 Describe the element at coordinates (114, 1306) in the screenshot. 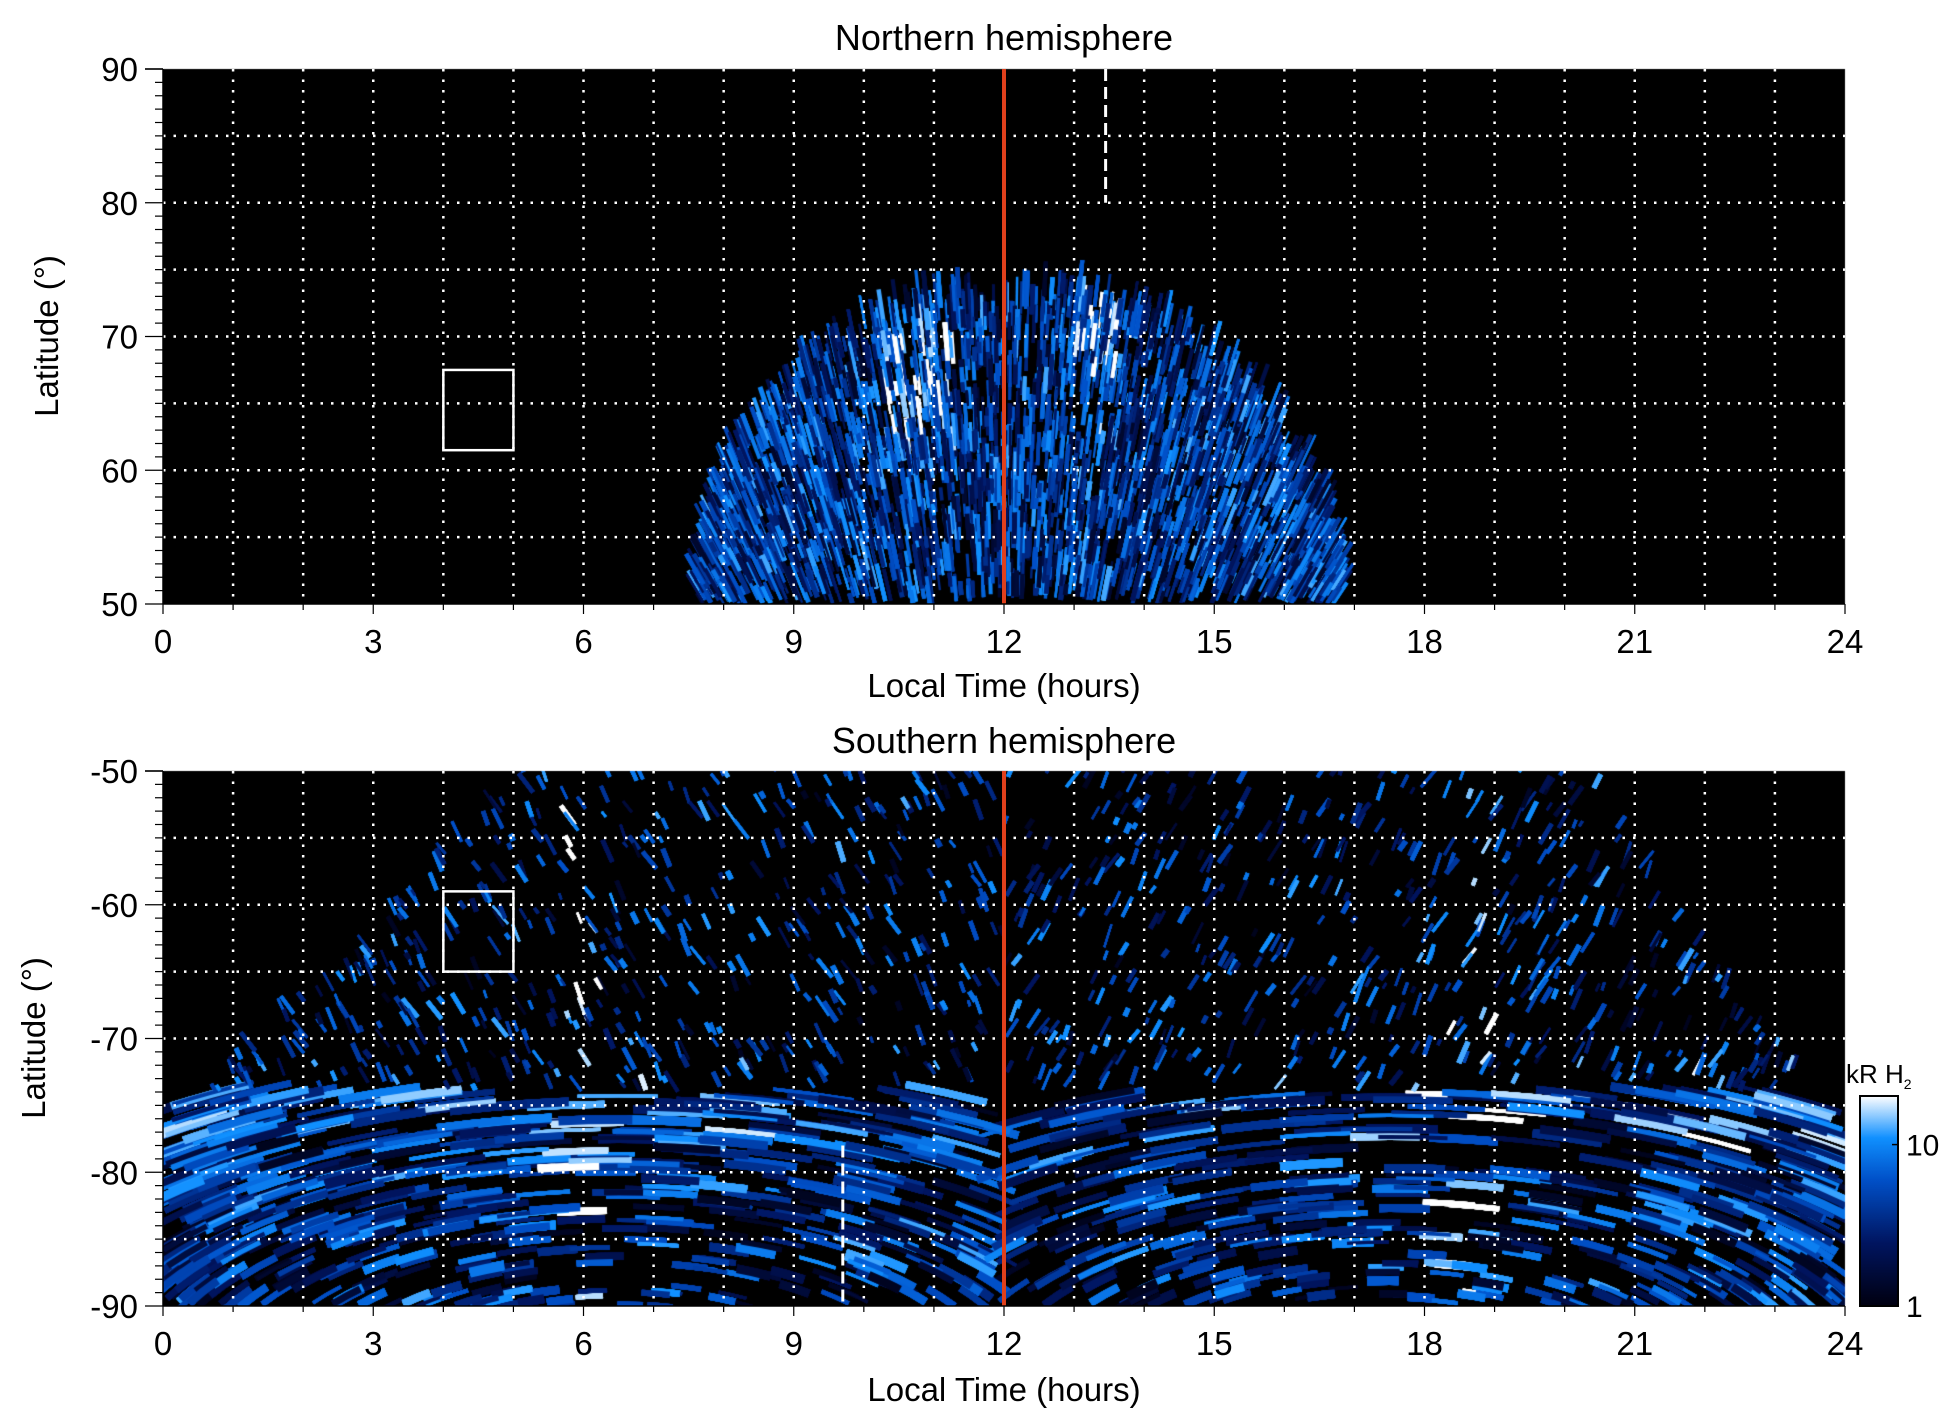

I see `y-tick-label: -90` at that location.